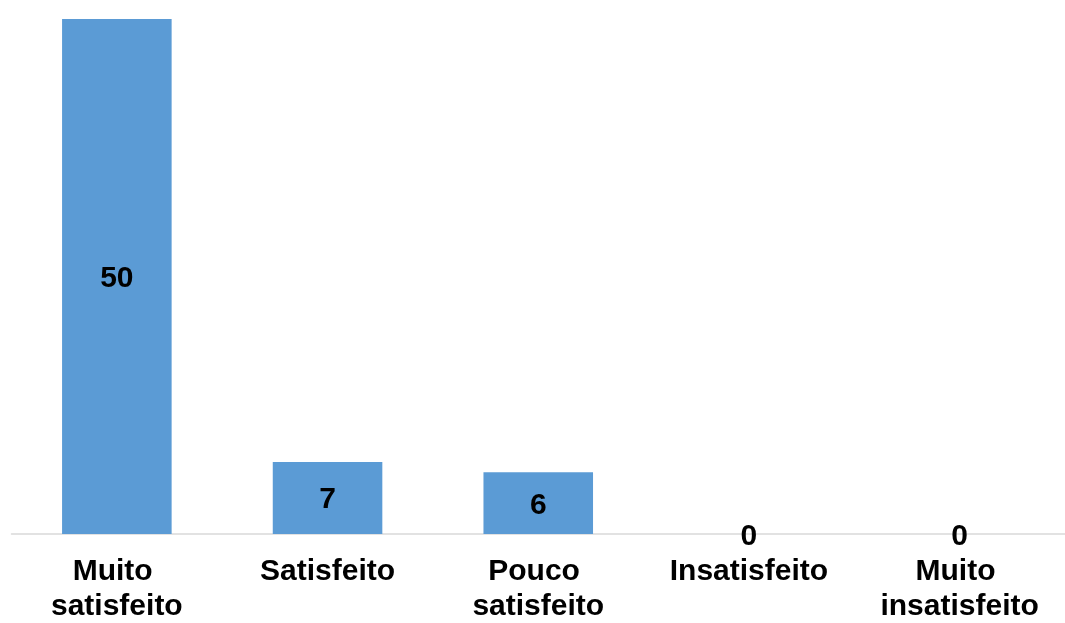  What do you see at coordinates (538, 587) in the screenshot?
I see `x-tick-label: Pouco satisfeito` at bounding box center [538, 587].